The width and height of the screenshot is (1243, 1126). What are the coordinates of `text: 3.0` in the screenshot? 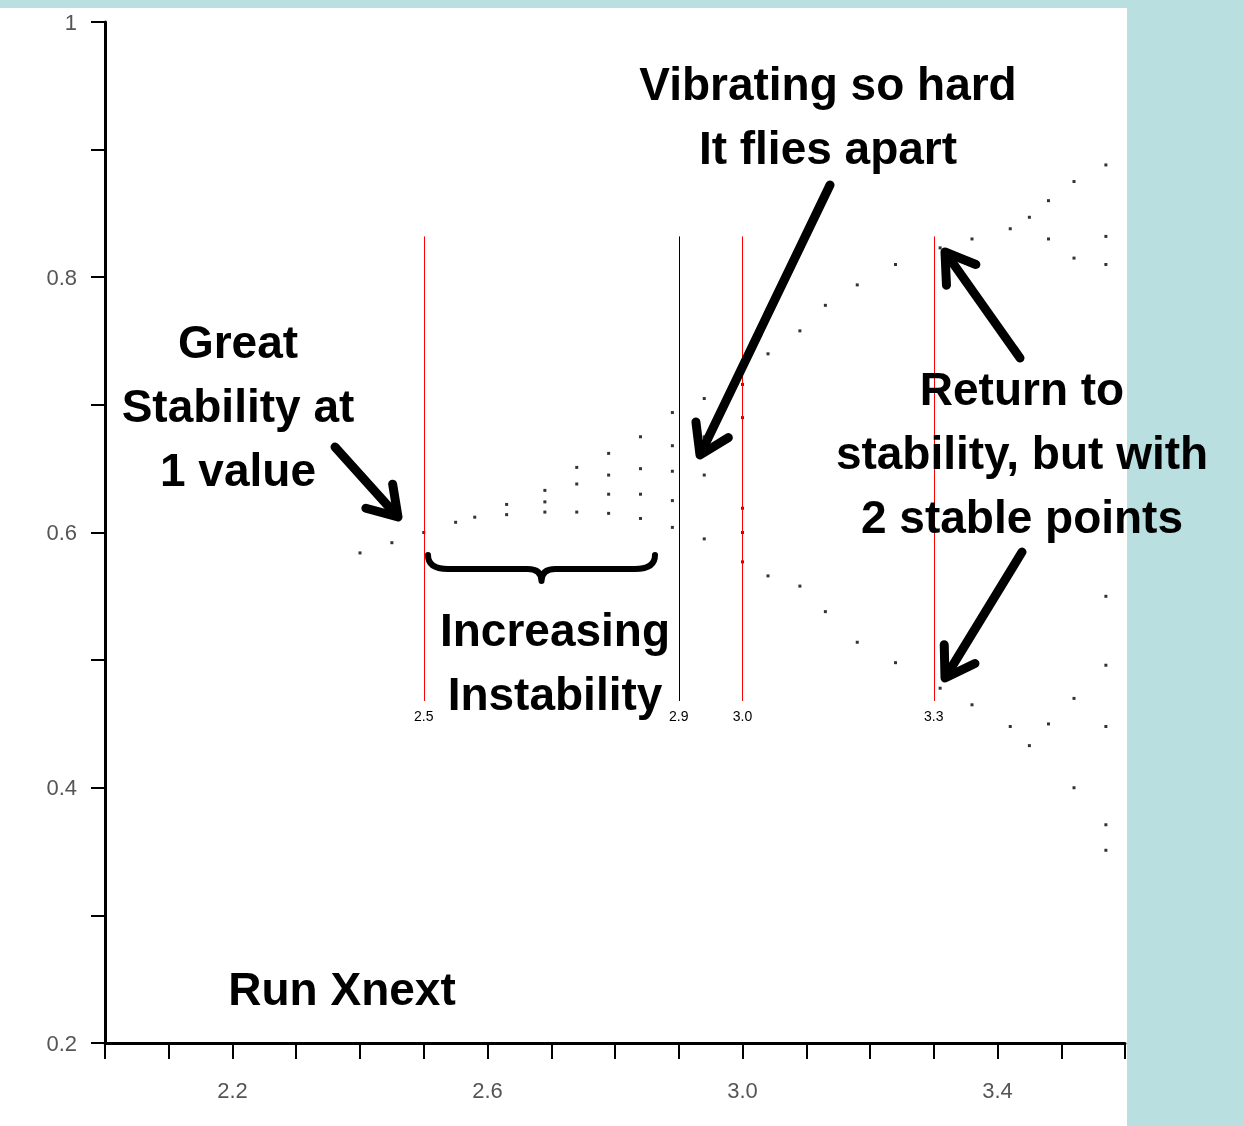 It's located at (742, 1090).